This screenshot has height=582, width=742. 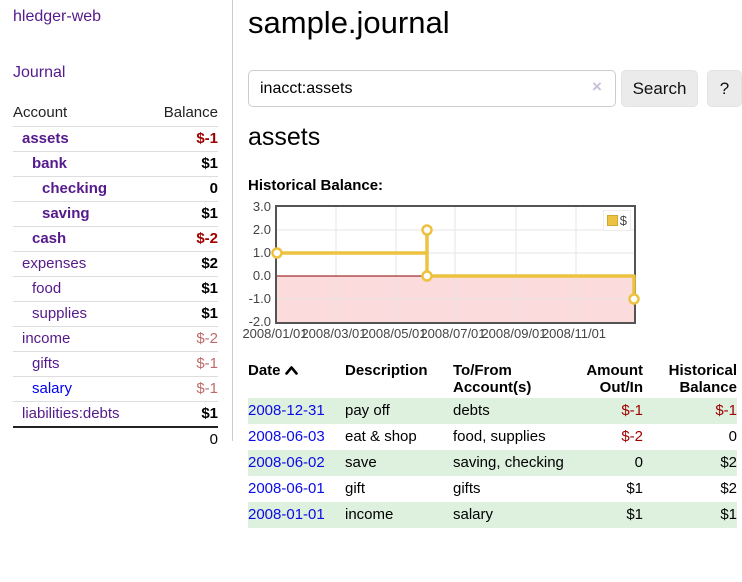 What do you see at coordinates (264, 370) in the screenshot?
I see `date-header-label: Date` at bounding box center [264, 370].